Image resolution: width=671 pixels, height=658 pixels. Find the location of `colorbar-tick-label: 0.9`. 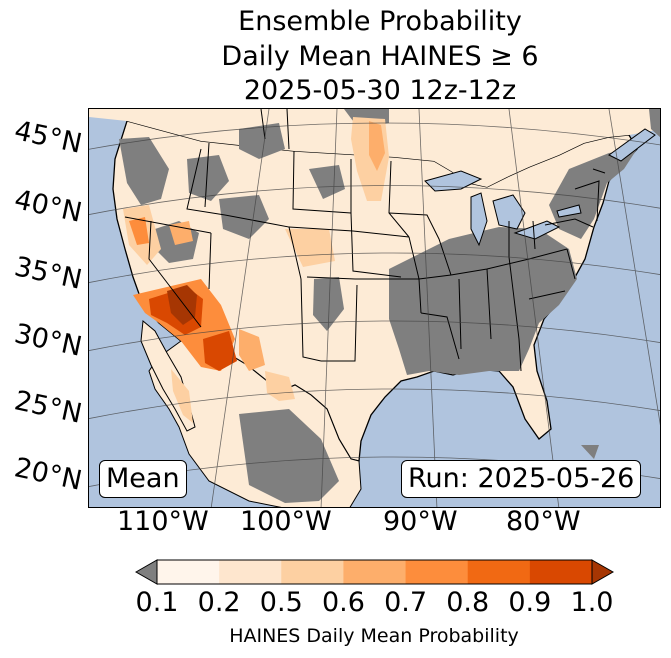

colorbar-tick-label: 0.9 is located at coordinates (530, 602).